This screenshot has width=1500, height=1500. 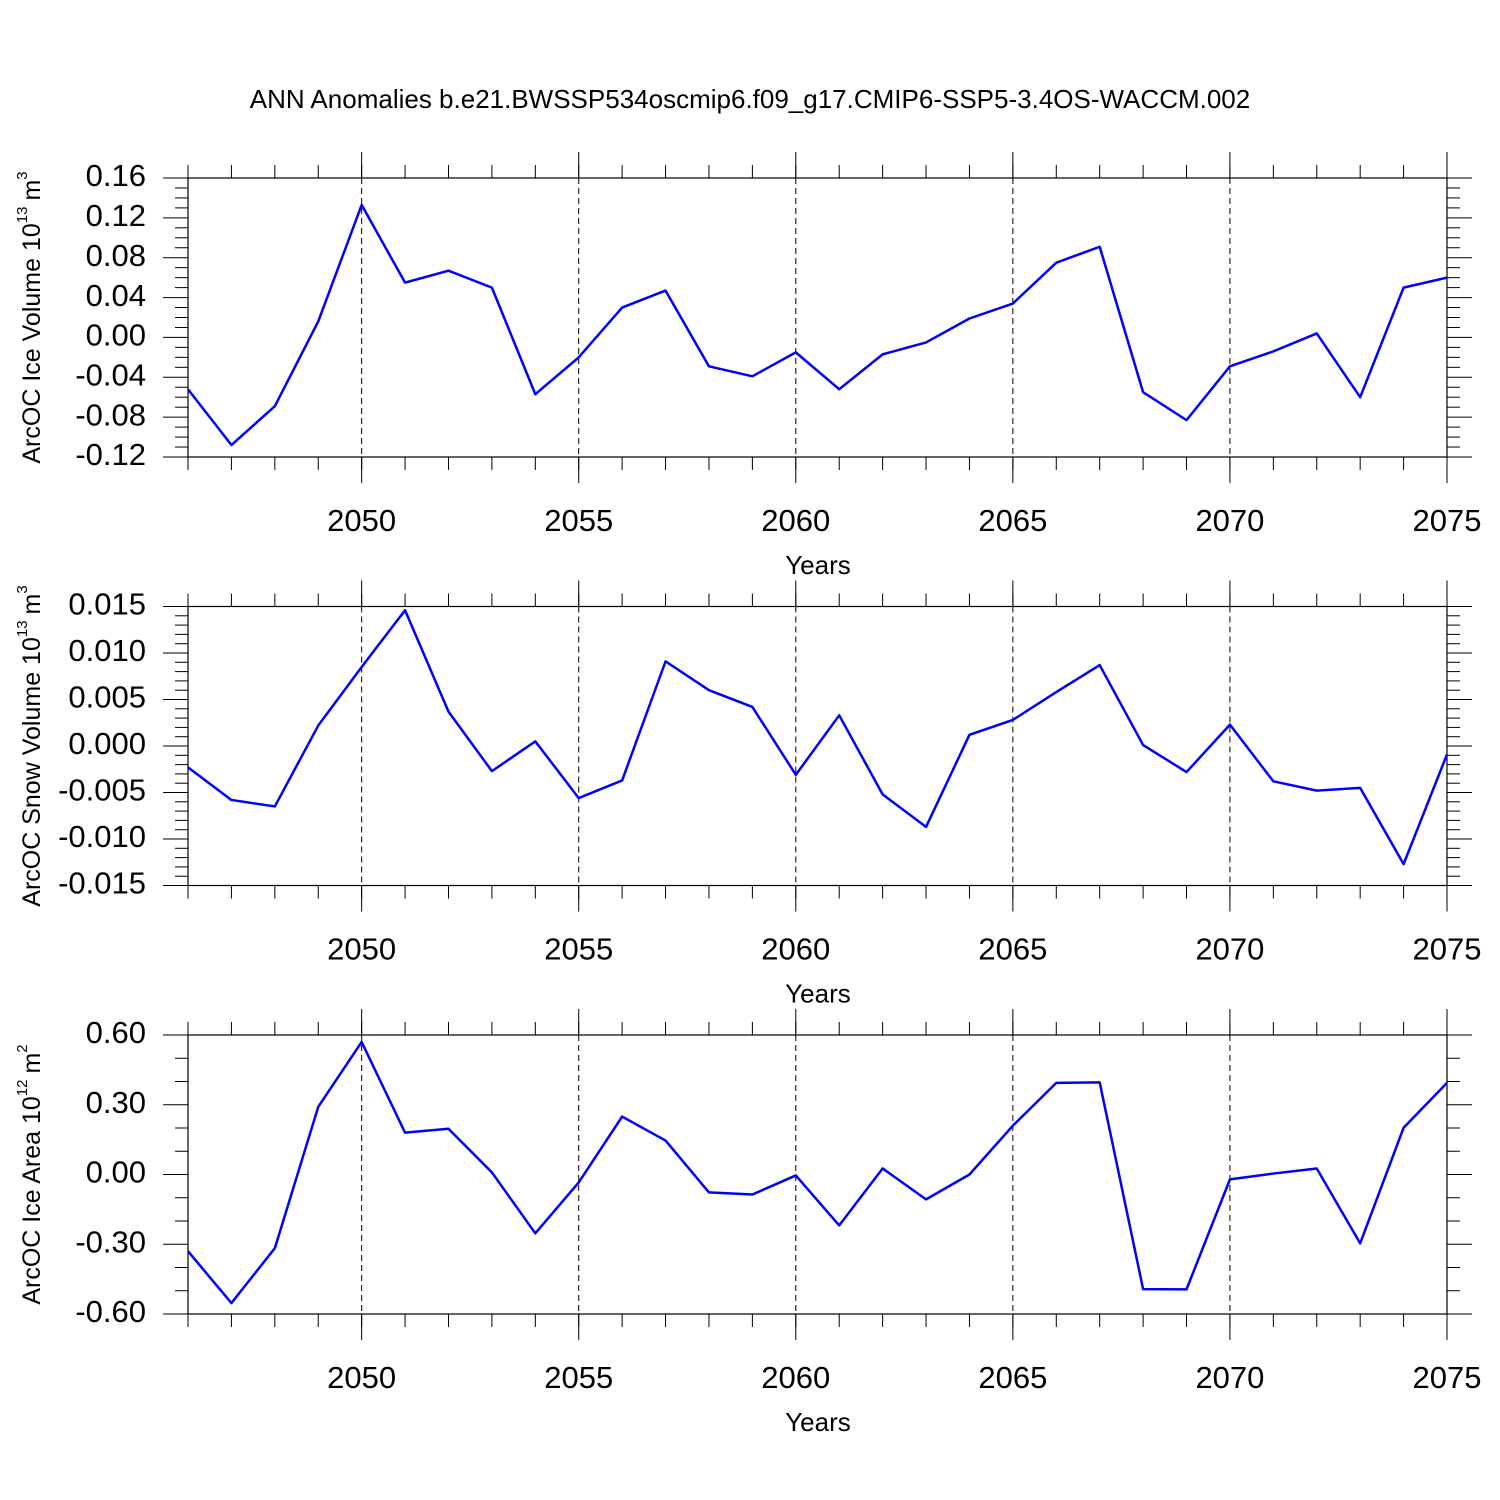 I want to click on y-axis-label: ArcOC Ice Area 1012 m2, so click(x=30, y=1174).